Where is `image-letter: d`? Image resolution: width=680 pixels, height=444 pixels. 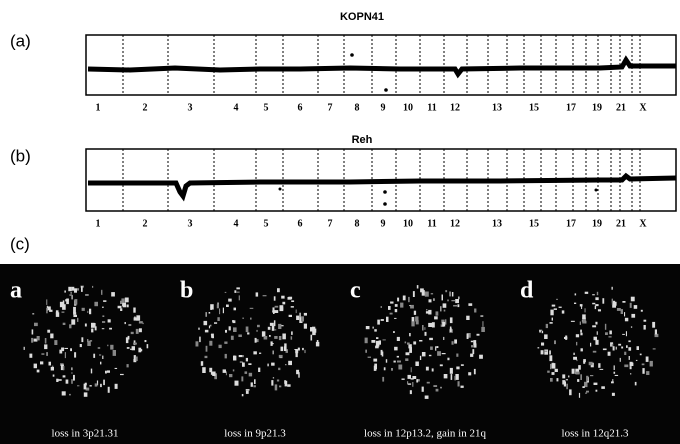
image-letter: d is located at coordinates (527, 291).